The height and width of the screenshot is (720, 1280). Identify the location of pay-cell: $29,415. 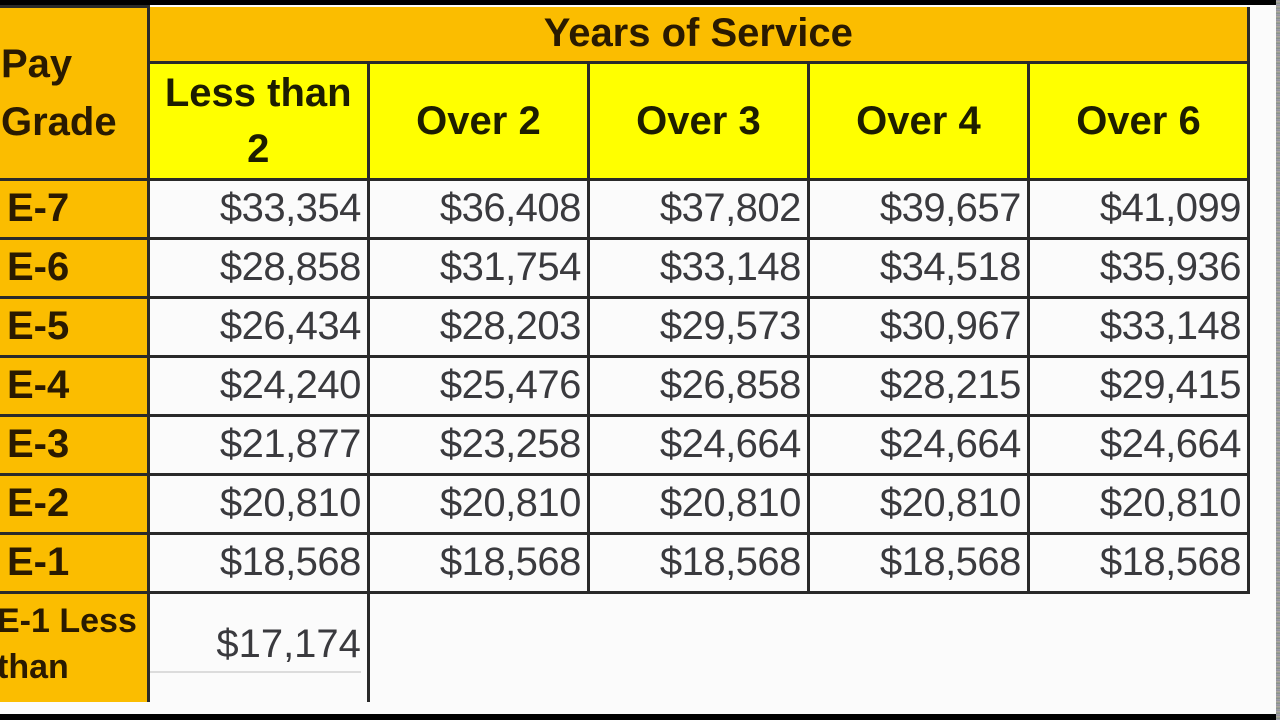
(1138, 385).